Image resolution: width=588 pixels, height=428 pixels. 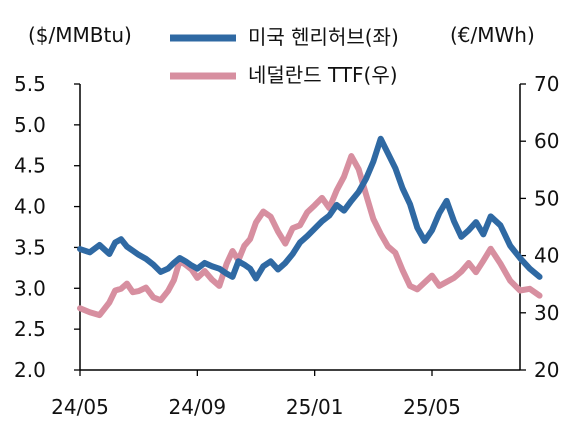 I want to click on right-tick-label: 60, so click(x=546, y=141).